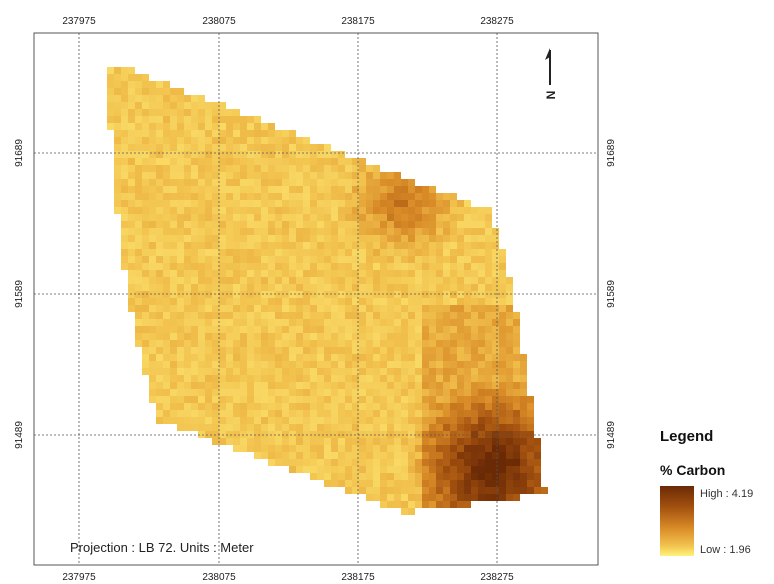 The height and width of the screenshot is (584, 774). What do you see at coordinates (19, 435) in the screenshot?
I see `y-tick-left-3: 91489` at bounding box center [19, 435].